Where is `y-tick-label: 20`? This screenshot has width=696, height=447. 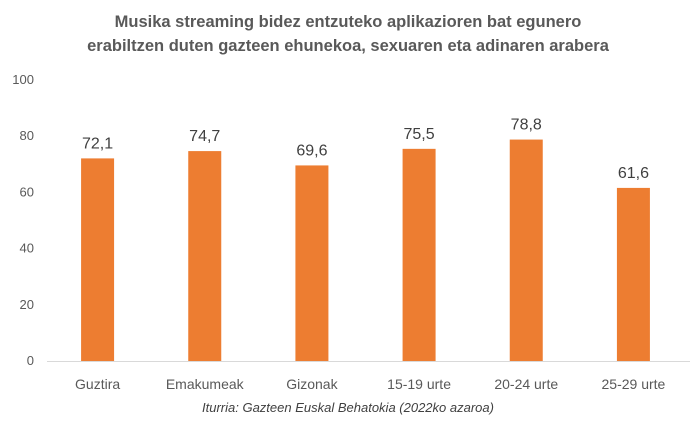
y-tick-label: 20 is located at coordinates (27, 304).